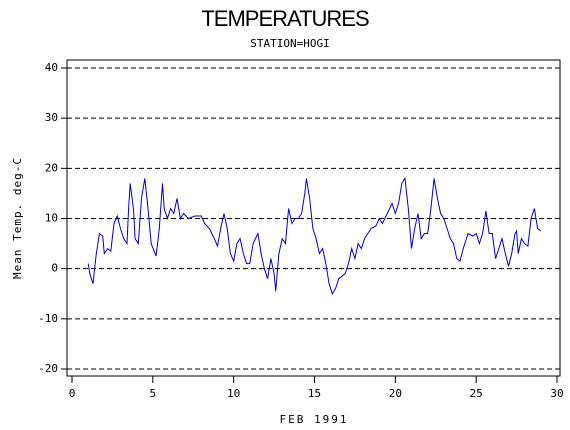 Image resolution: width=570 pixels, height=430 pixels. Describe the element at coordinates (289, 43) in the screenshot. I see `chart-subtitle: STATION=HOGI` at that location.